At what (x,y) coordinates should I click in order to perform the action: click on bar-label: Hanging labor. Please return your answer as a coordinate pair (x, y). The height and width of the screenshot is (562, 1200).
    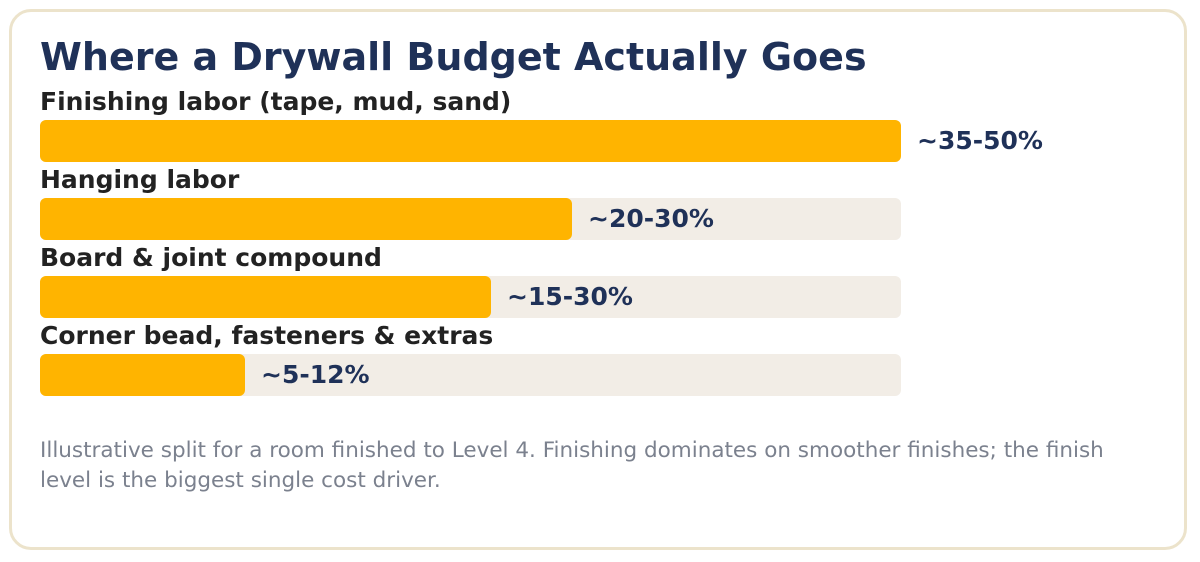
    Looking at the image, I should click on (140, 179).